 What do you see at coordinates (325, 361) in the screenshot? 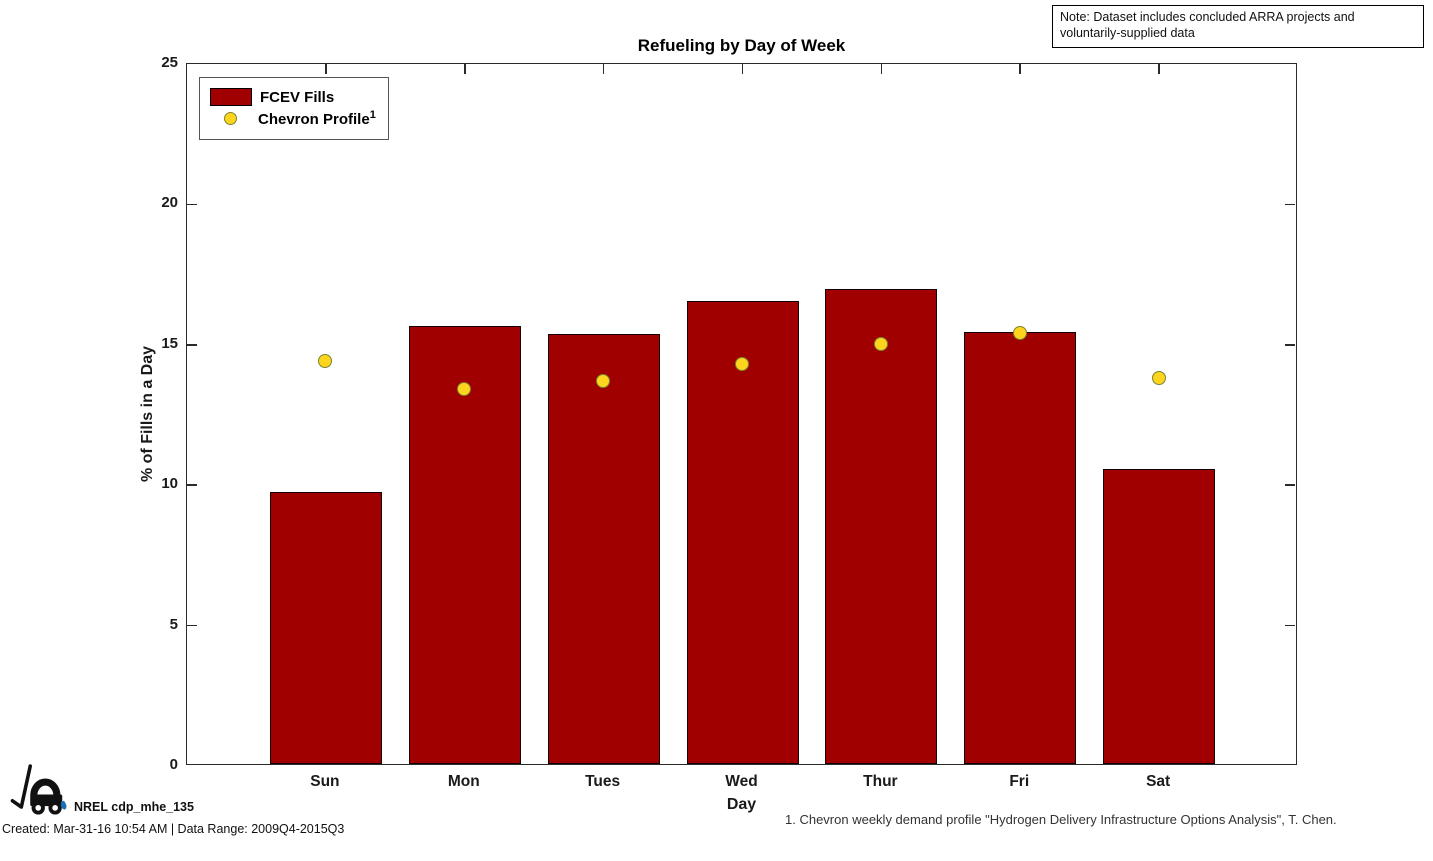
I see `scatter-dot-sun` at bounding box center [325, 361].